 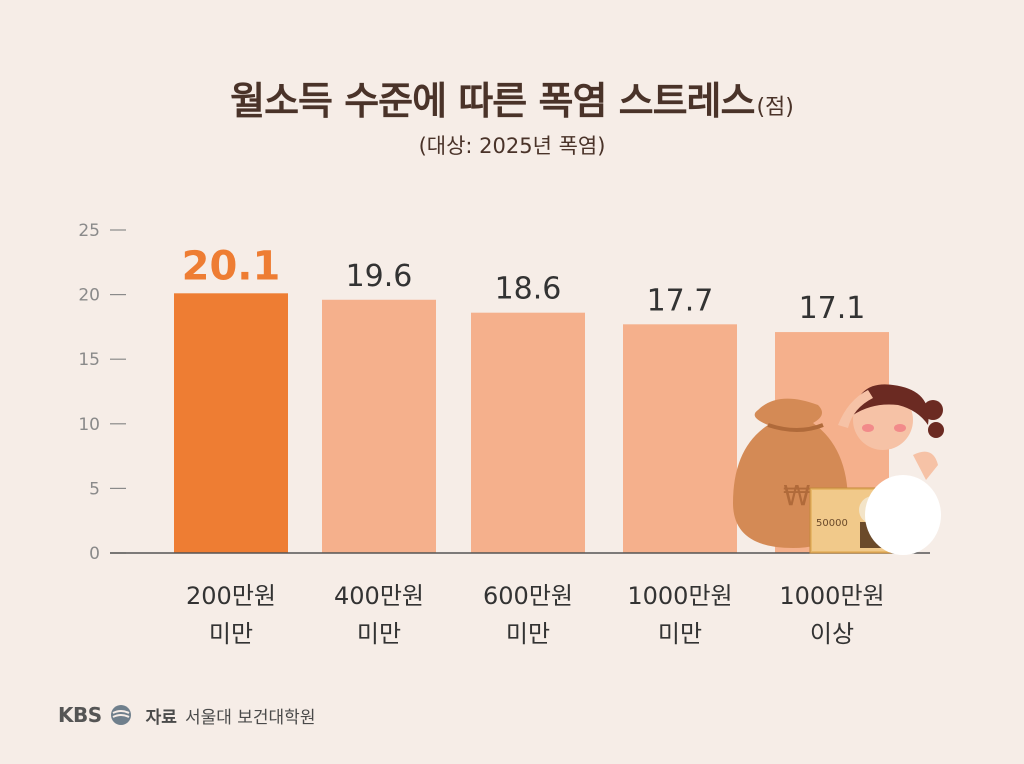 I want to click on money-bag-woman-illustration: ₩ 50000, so click(x=838, y=469).